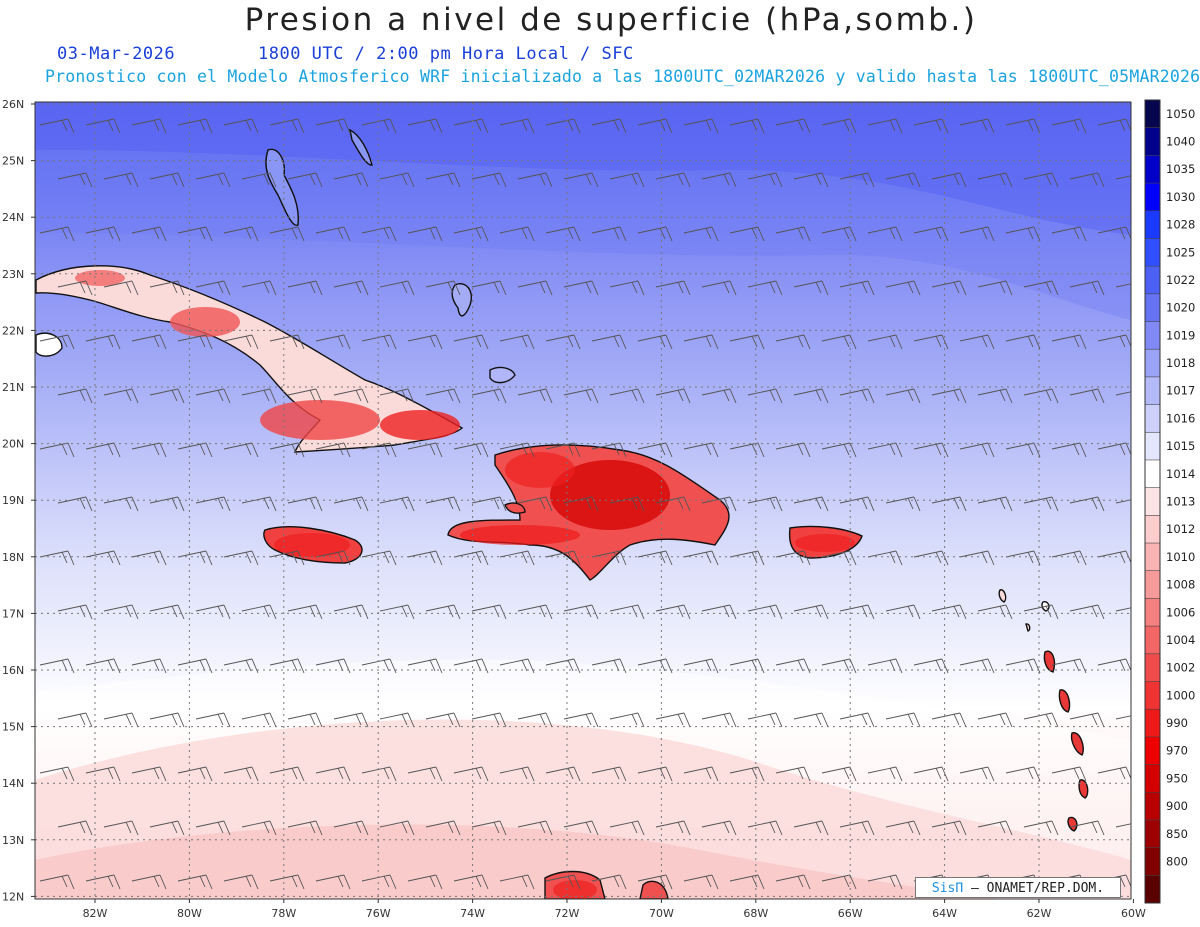 The height and width of the screenshot is (927, 1200). I want to click on colorbar-label: 1025, so click(1180, 252).